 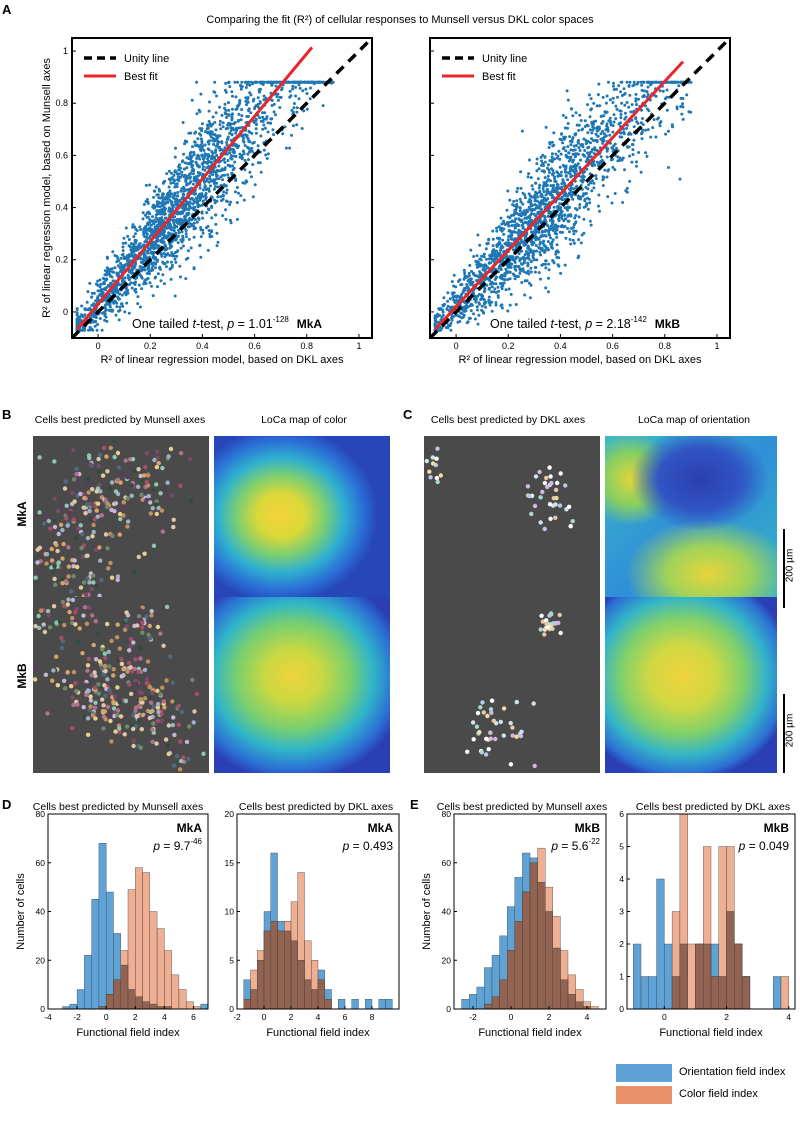 I want to click on y-tick-label: 1, so click(x=65, y=51).